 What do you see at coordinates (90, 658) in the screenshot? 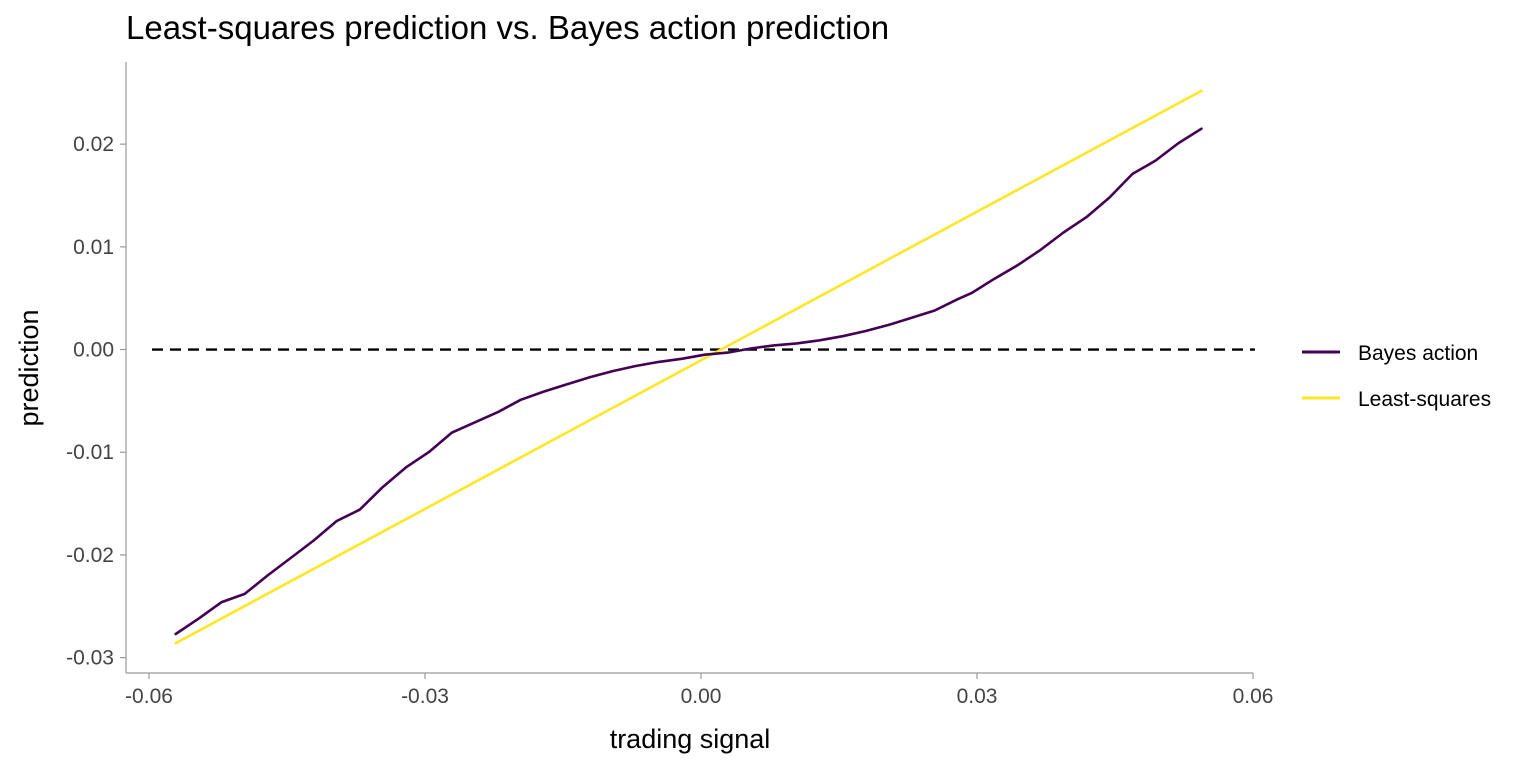
I see `y-tick-label: -0.03` at bounding box center [90, 658].